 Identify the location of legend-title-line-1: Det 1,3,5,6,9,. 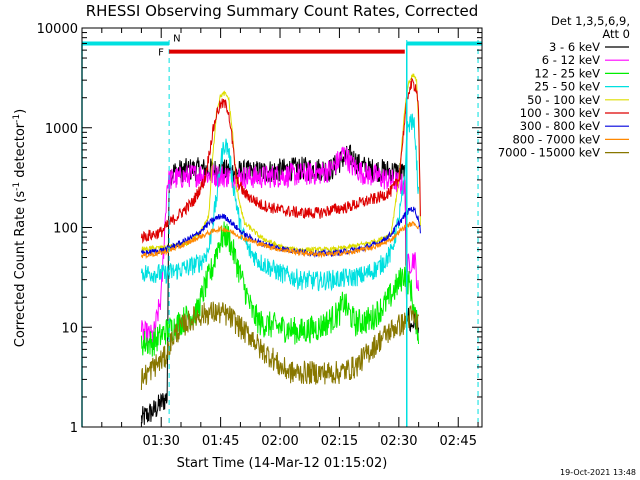
(590, 21).